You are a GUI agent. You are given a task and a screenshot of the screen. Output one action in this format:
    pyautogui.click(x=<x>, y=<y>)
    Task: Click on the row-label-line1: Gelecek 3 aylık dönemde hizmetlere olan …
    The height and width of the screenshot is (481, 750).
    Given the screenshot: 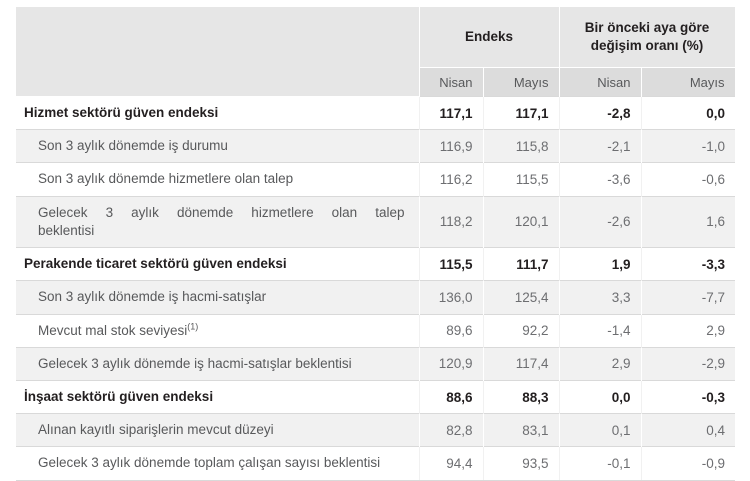 What is the action you would take?
    pyautogui.click(x=221, y=212)
    